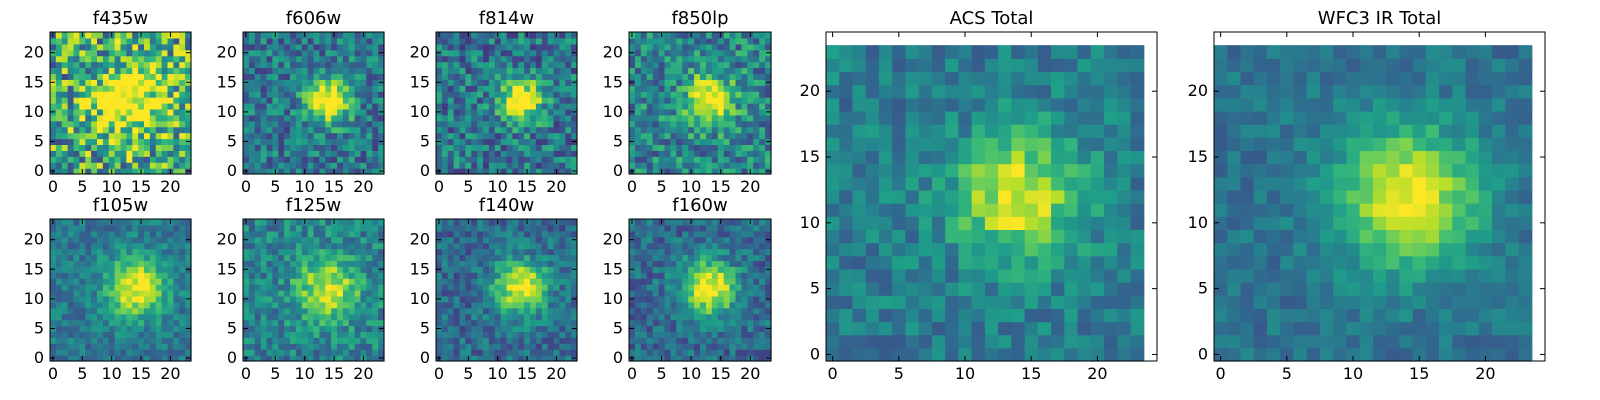 This screenshot has width=1600, height=400. I want to click on y-tick-label: 15, so click(34, 268).